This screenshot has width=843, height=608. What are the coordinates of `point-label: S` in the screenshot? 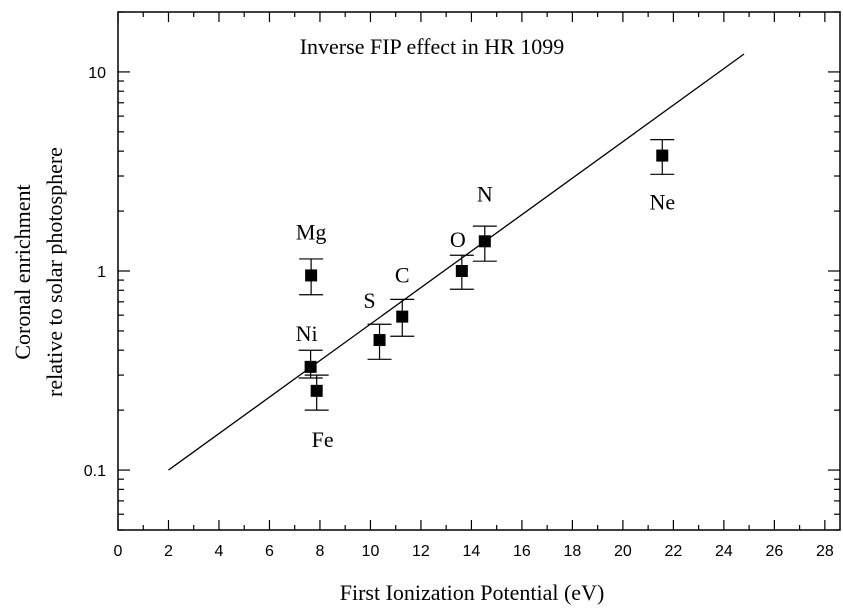 It's located at (369, 300).